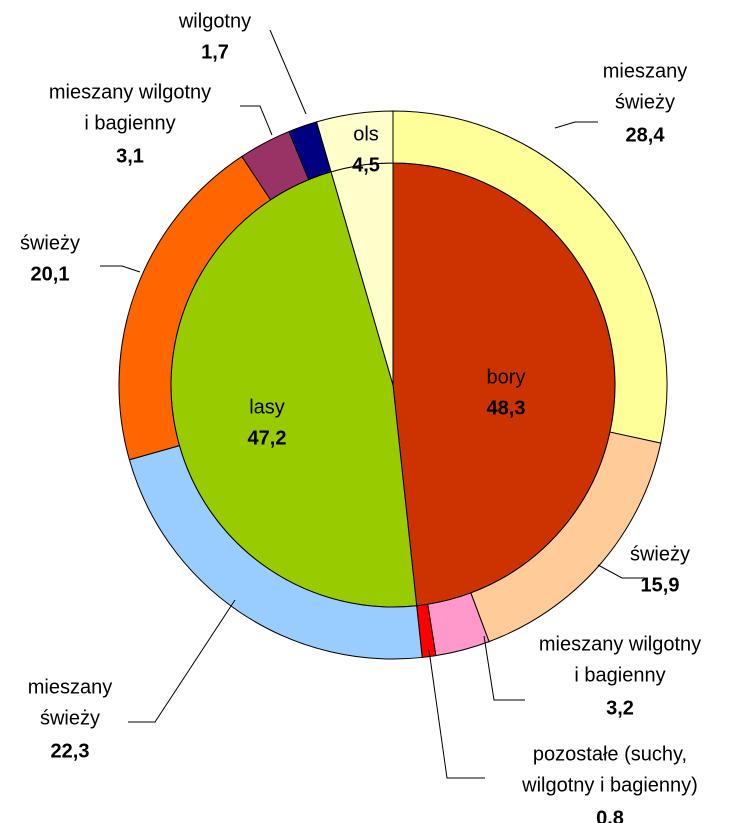  Describe the element at coordinates (267, 438) in the screenshot. I see `value-label: 47,2` at that location.